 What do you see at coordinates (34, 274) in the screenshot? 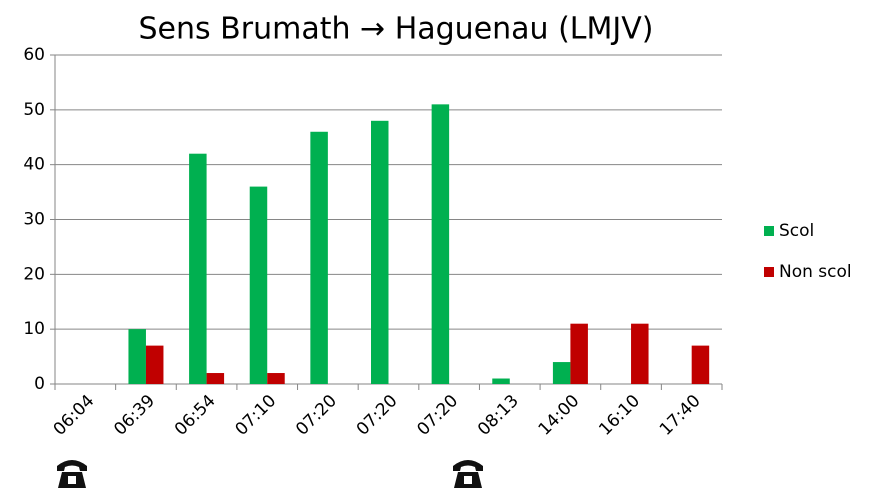
I see `y-tick-label: 20` at bounding box center [34, 274].